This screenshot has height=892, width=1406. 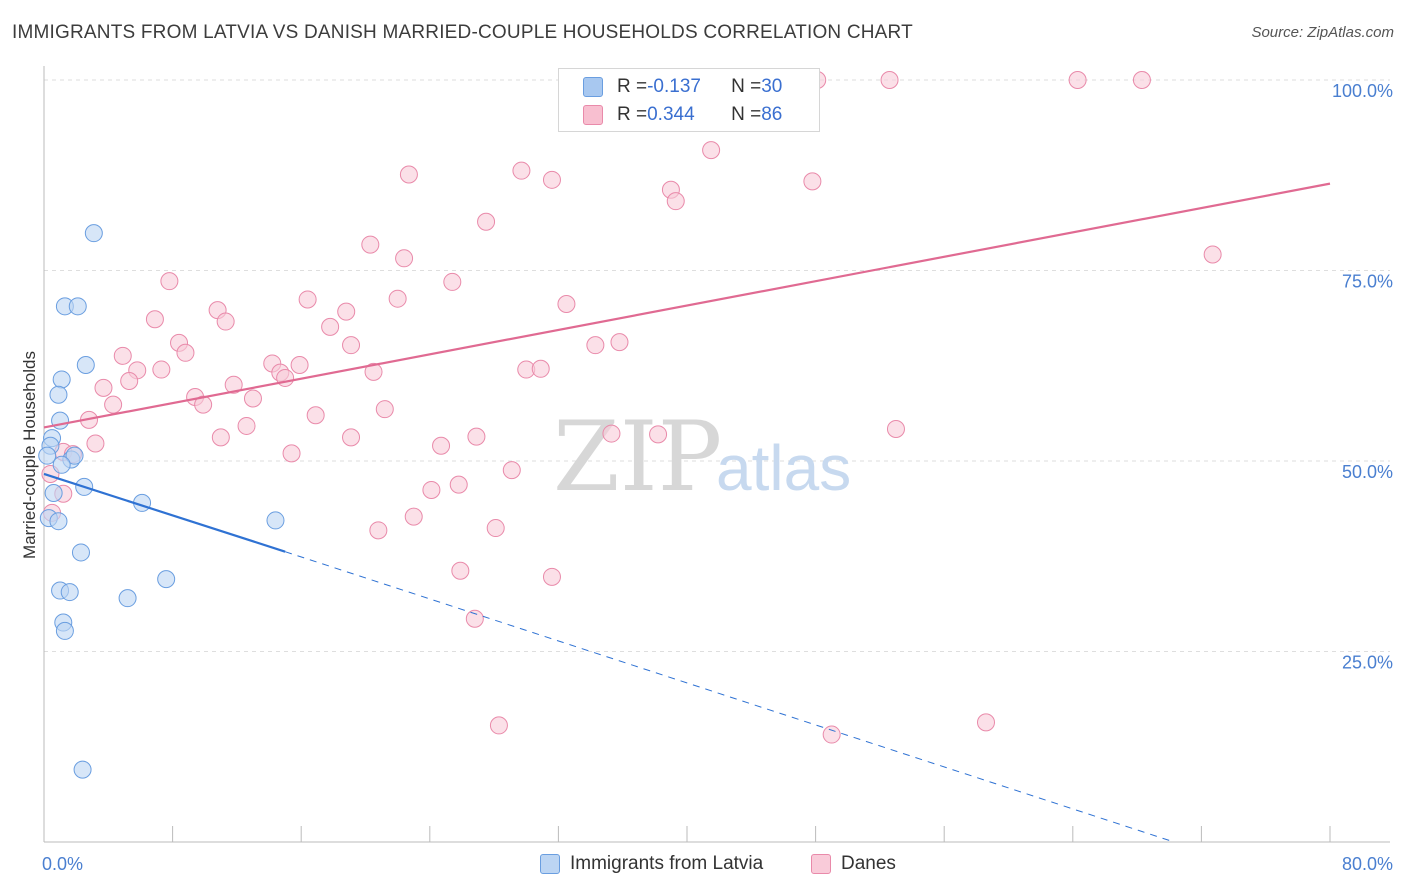 What do you see at coordinates (1322, 32) in the screenshot?
I see `source-label: Source: ZipAtlas.com` at bounding box center [1322, 32].